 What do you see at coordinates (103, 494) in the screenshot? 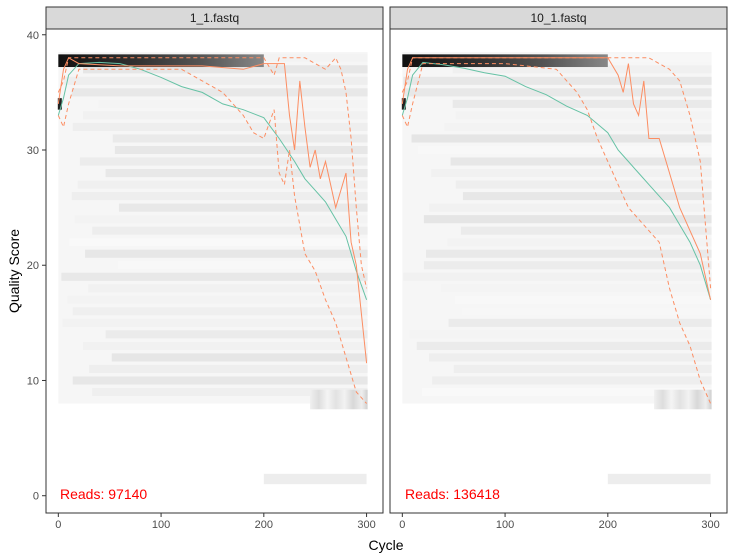
I see `reads-count-label: Reads: 97140` at bounding box center [103, 494].